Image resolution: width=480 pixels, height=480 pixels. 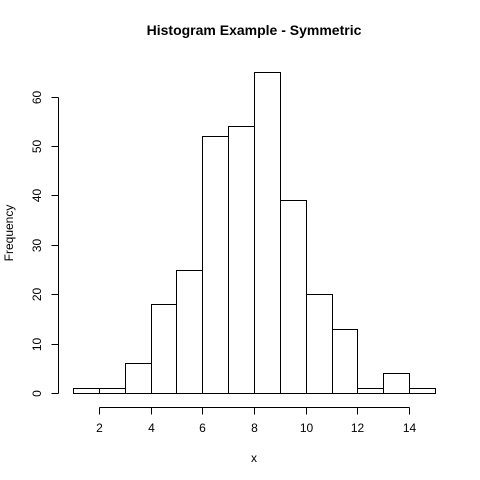 What do you see at coordinates (254, 30) in the screenshot?
I see `chart-title: Histogram Example - Symmetric` at bounding box center [254, 30].